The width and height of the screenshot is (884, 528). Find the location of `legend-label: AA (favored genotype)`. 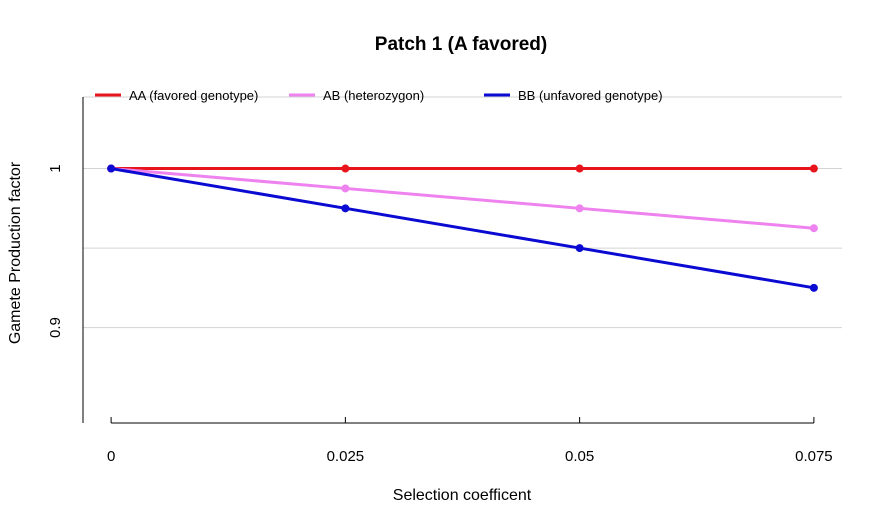

legend-label: AA (favored genotype) is located at coordinates (193, 95).